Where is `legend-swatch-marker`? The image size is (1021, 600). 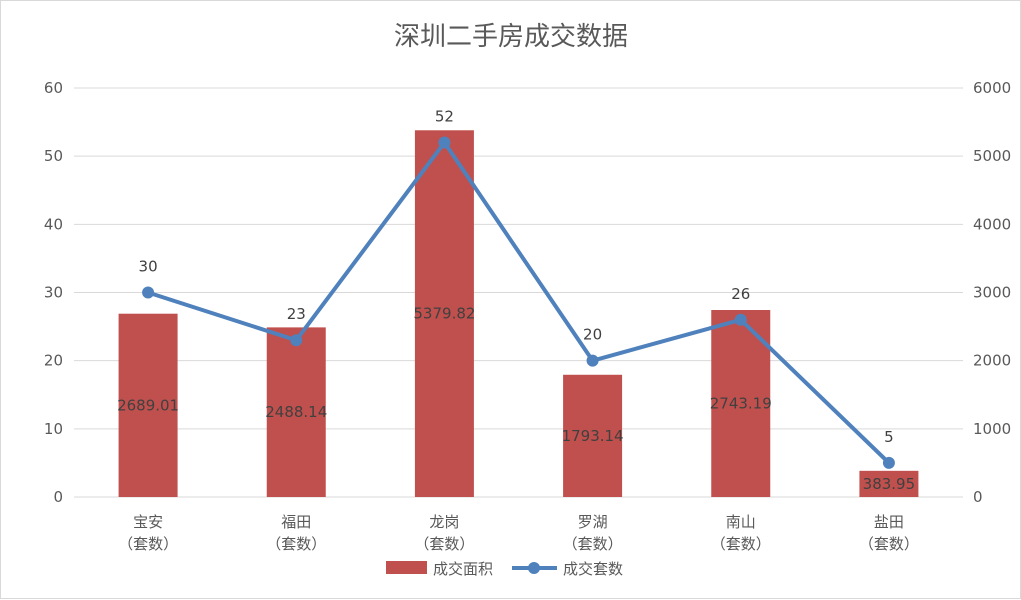
legend-swatch-marker is located at coordinates (534, 568).